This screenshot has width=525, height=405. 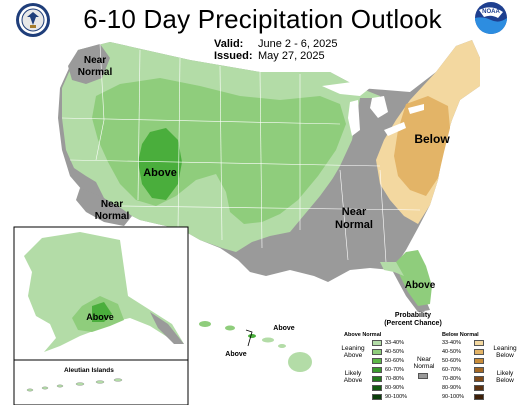 What do you see at coordinates (112, 216) in the screenshot?
I see `label-near-normal-sw-line2: Normal` at bounding box center [112, 216].